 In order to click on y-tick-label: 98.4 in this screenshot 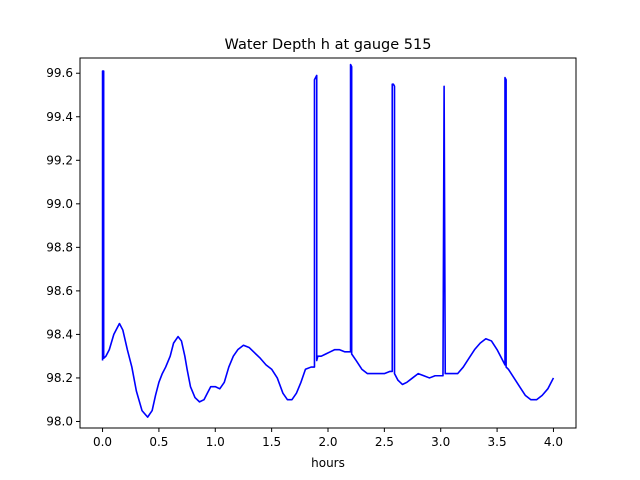, I will do `click(59, 334)`.